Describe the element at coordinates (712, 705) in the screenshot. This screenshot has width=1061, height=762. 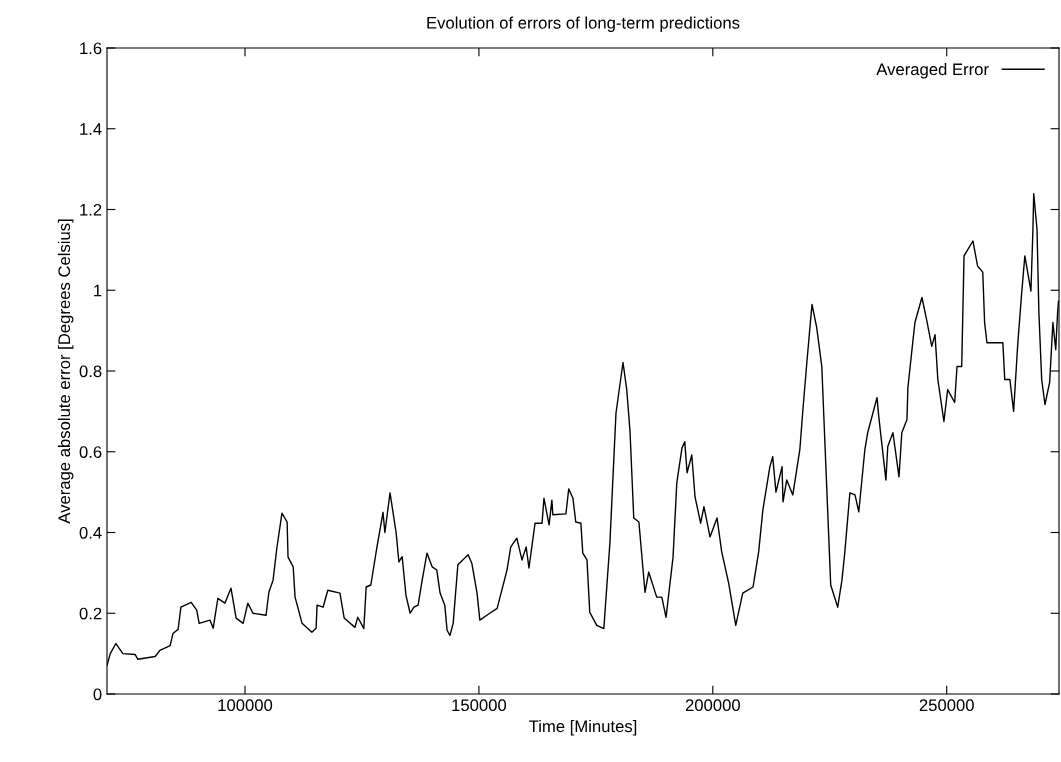
I see `x-tick-label: 200000` at that location.